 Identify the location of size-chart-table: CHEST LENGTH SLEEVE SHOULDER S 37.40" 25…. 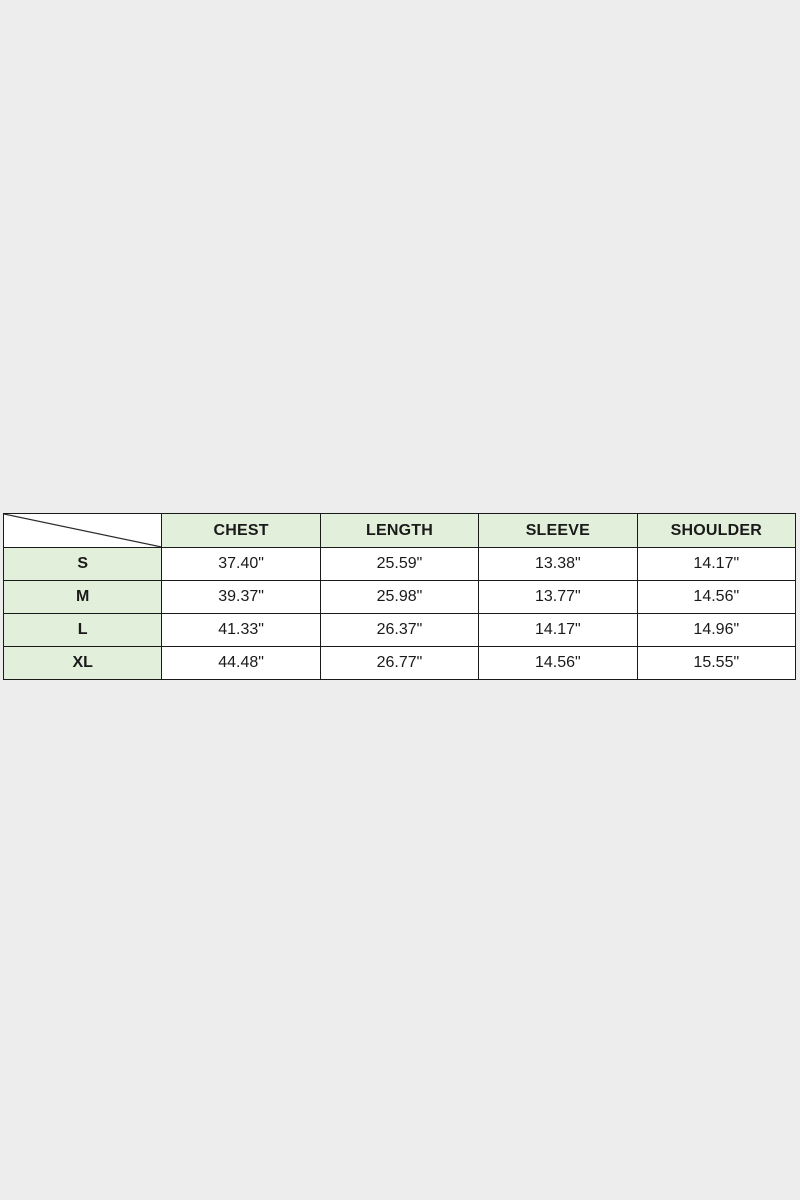
(399, 596).